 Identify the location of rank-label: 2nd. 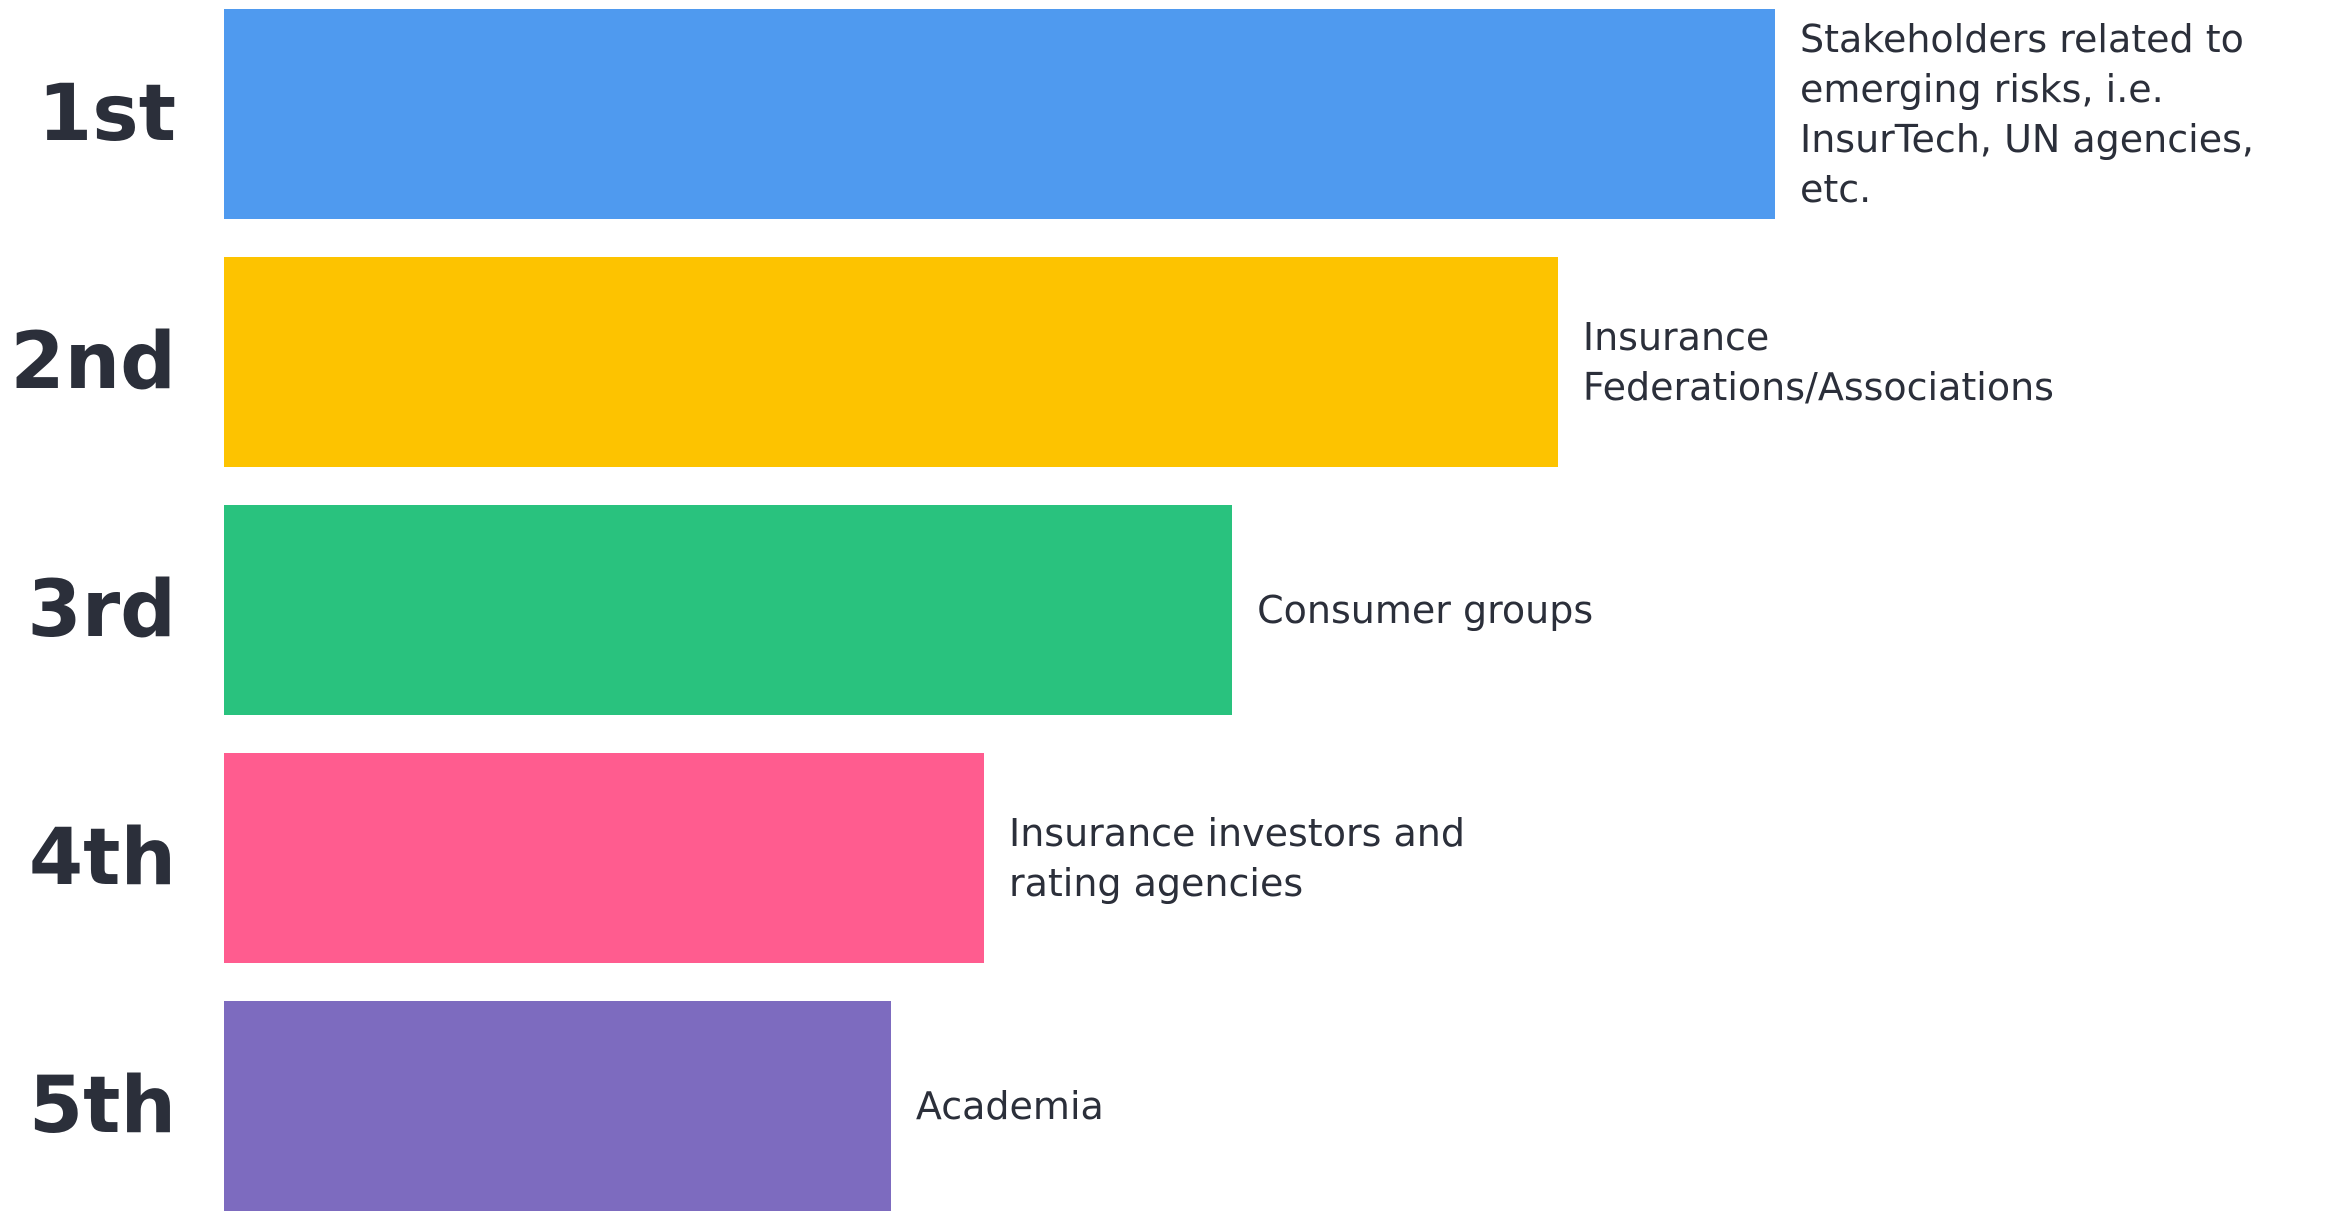
(93, 362).